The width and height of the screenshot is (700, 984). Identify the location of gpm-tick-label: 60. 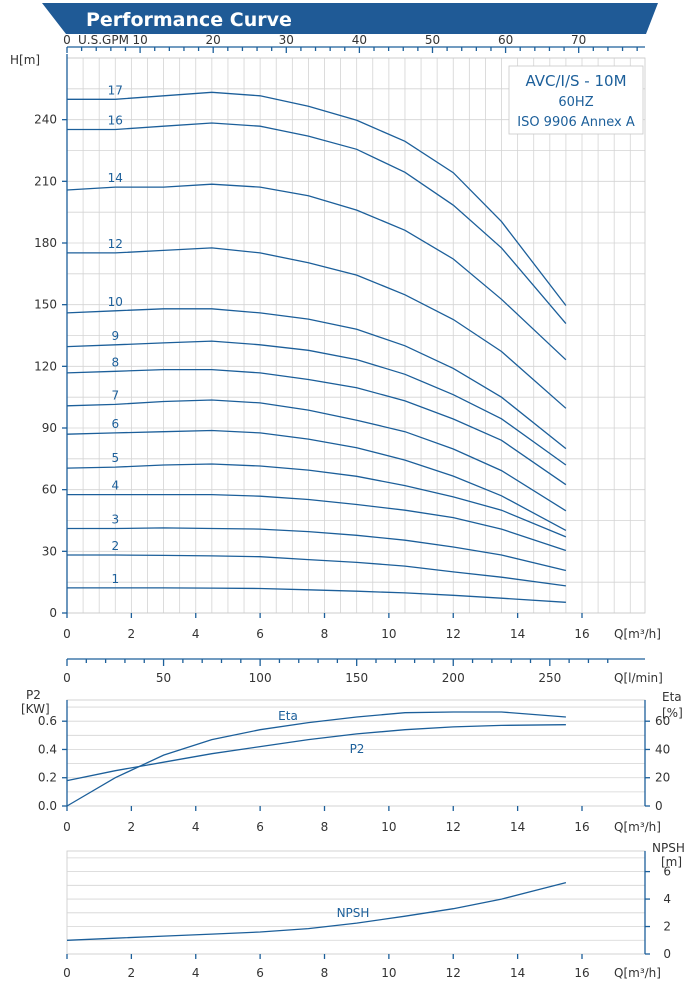
(505, 40).